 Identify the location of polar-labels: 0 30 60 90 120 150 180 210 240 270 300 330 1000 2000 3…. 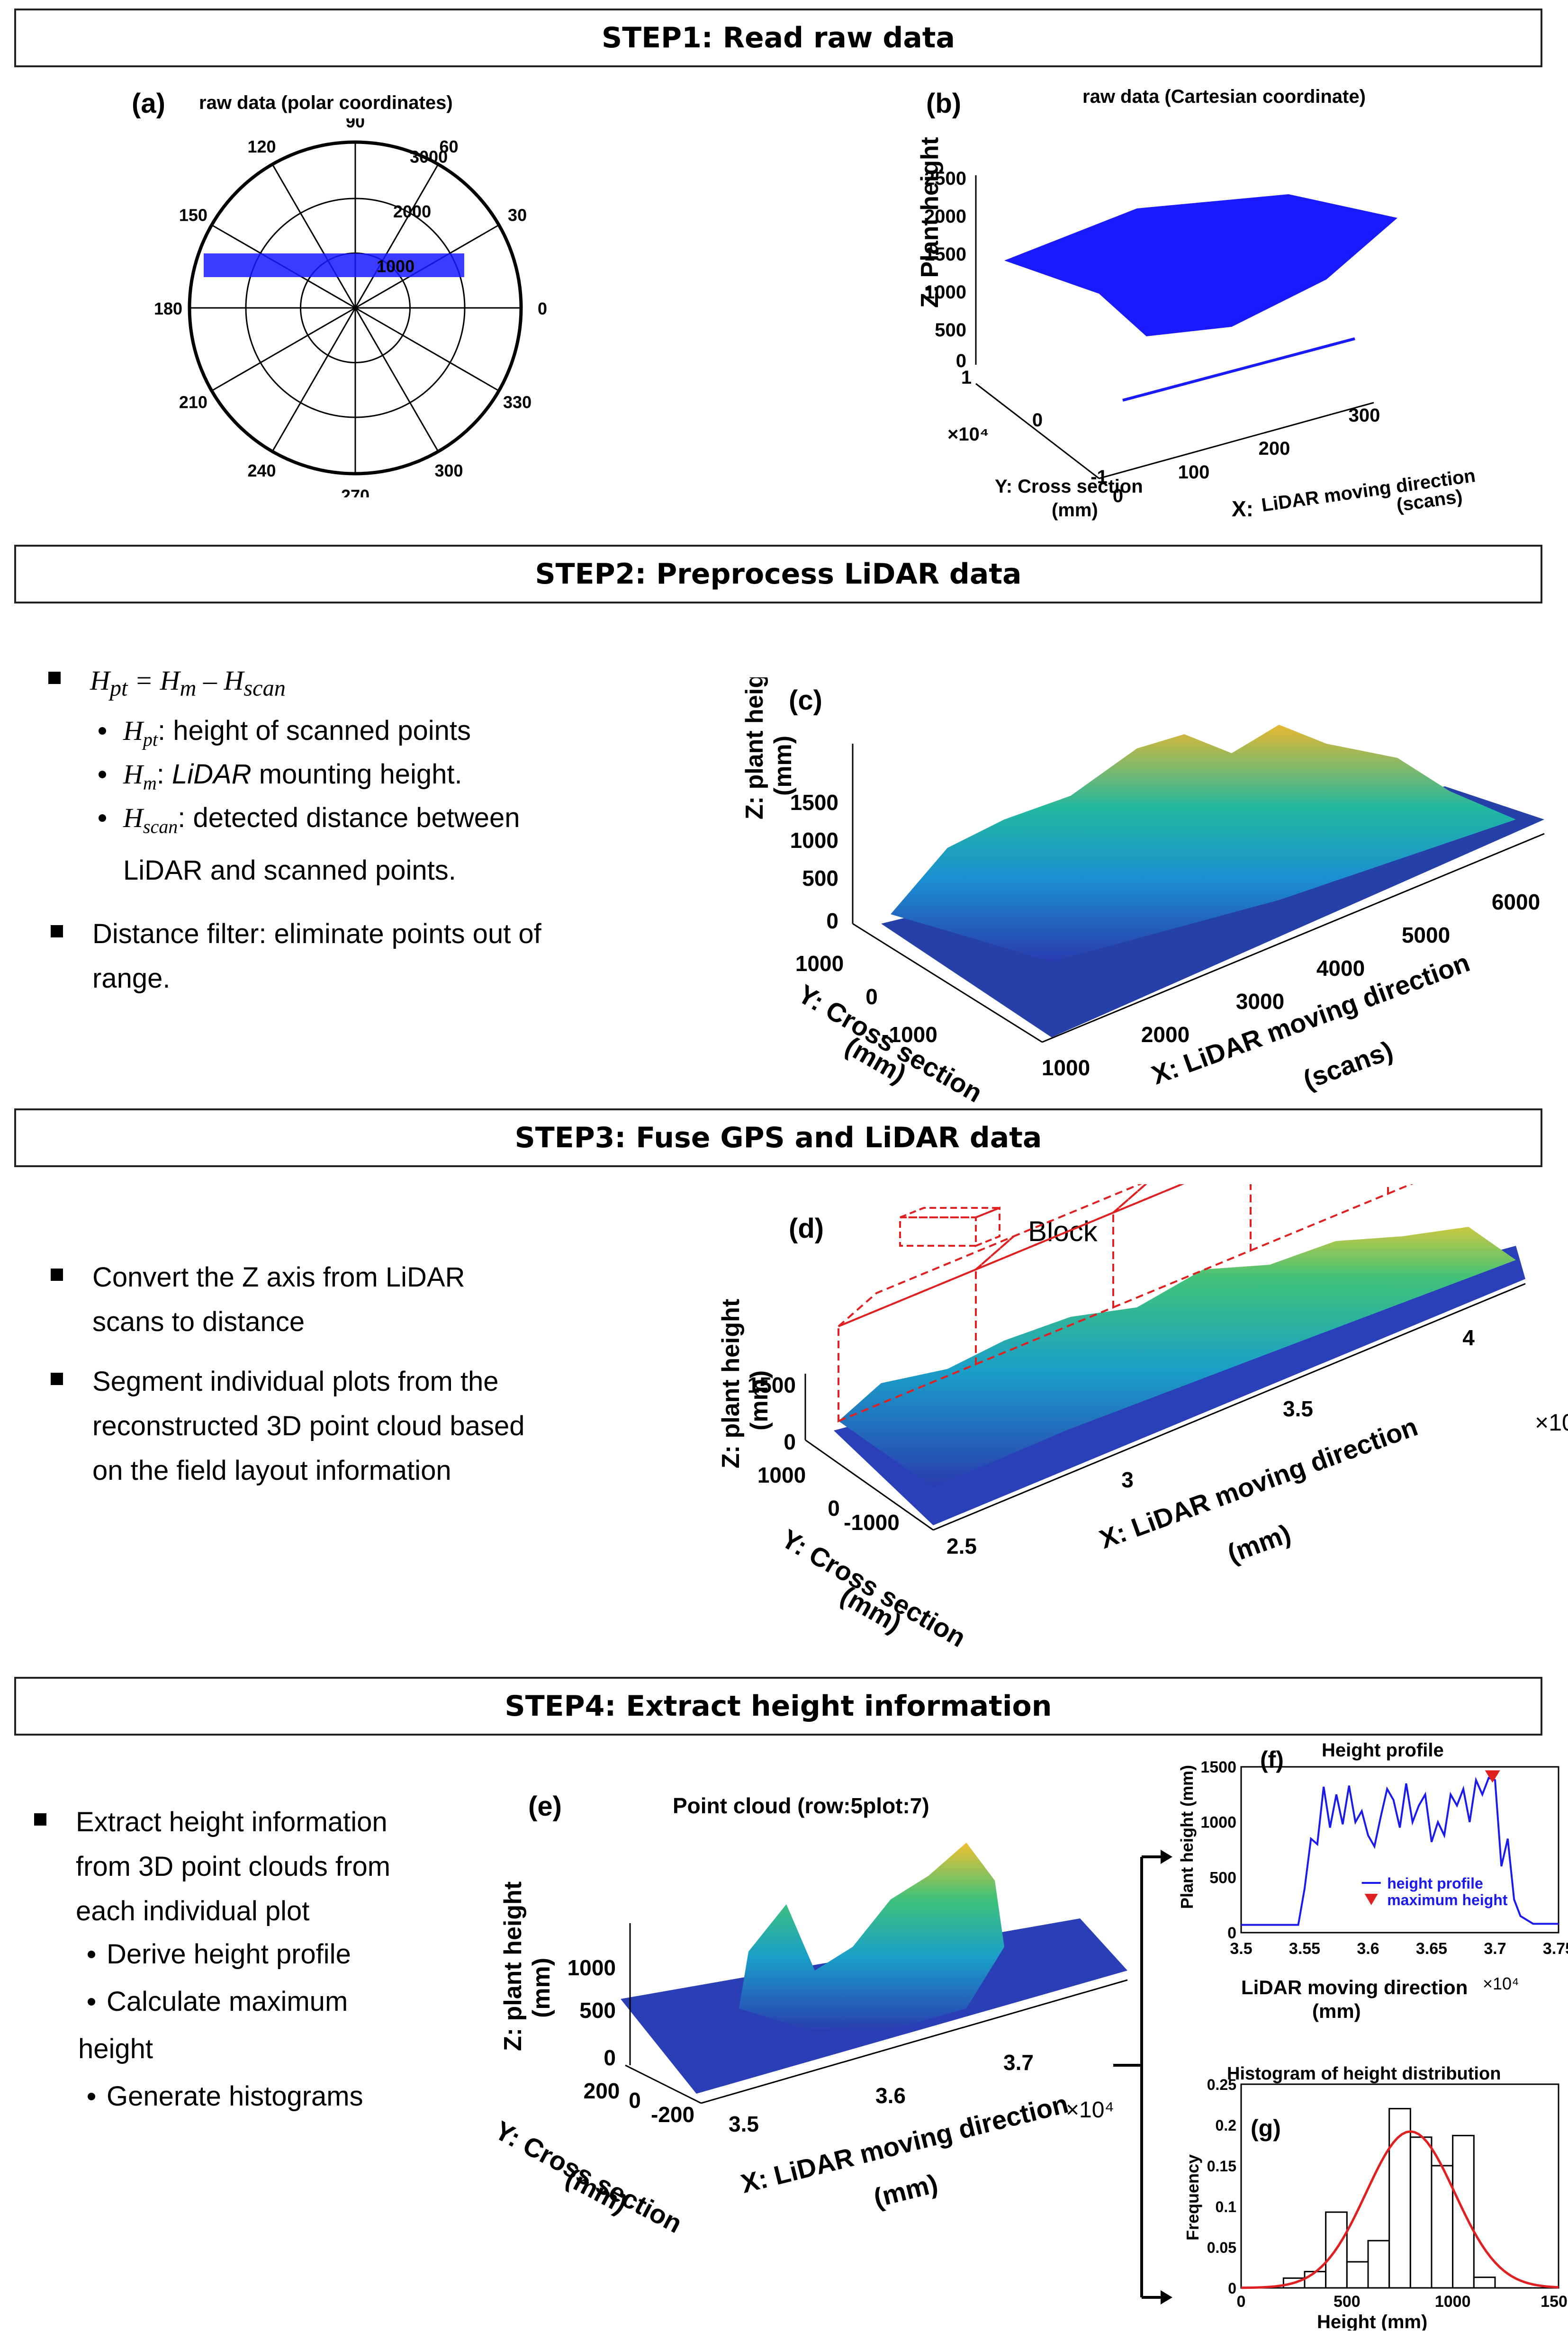
(350, 307).